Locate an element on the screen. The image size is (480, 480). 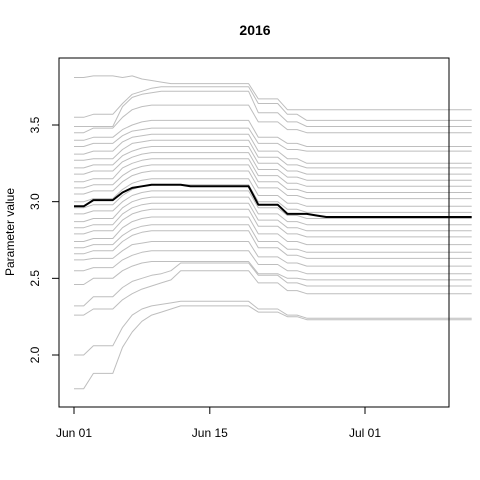
mean-series-line is located at coordinates (273, 200).